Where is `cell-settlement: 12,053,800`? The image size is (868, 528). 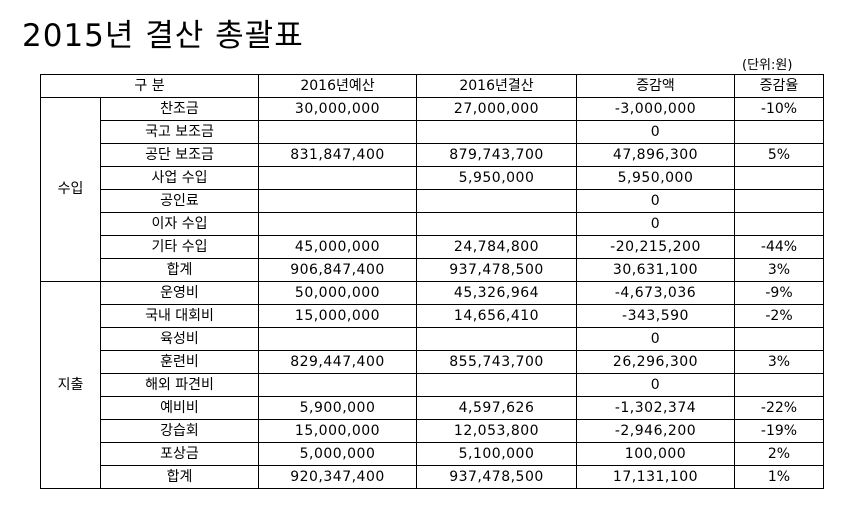
cell-settlement: 12,053,800 is located at coordinates (496, 431).